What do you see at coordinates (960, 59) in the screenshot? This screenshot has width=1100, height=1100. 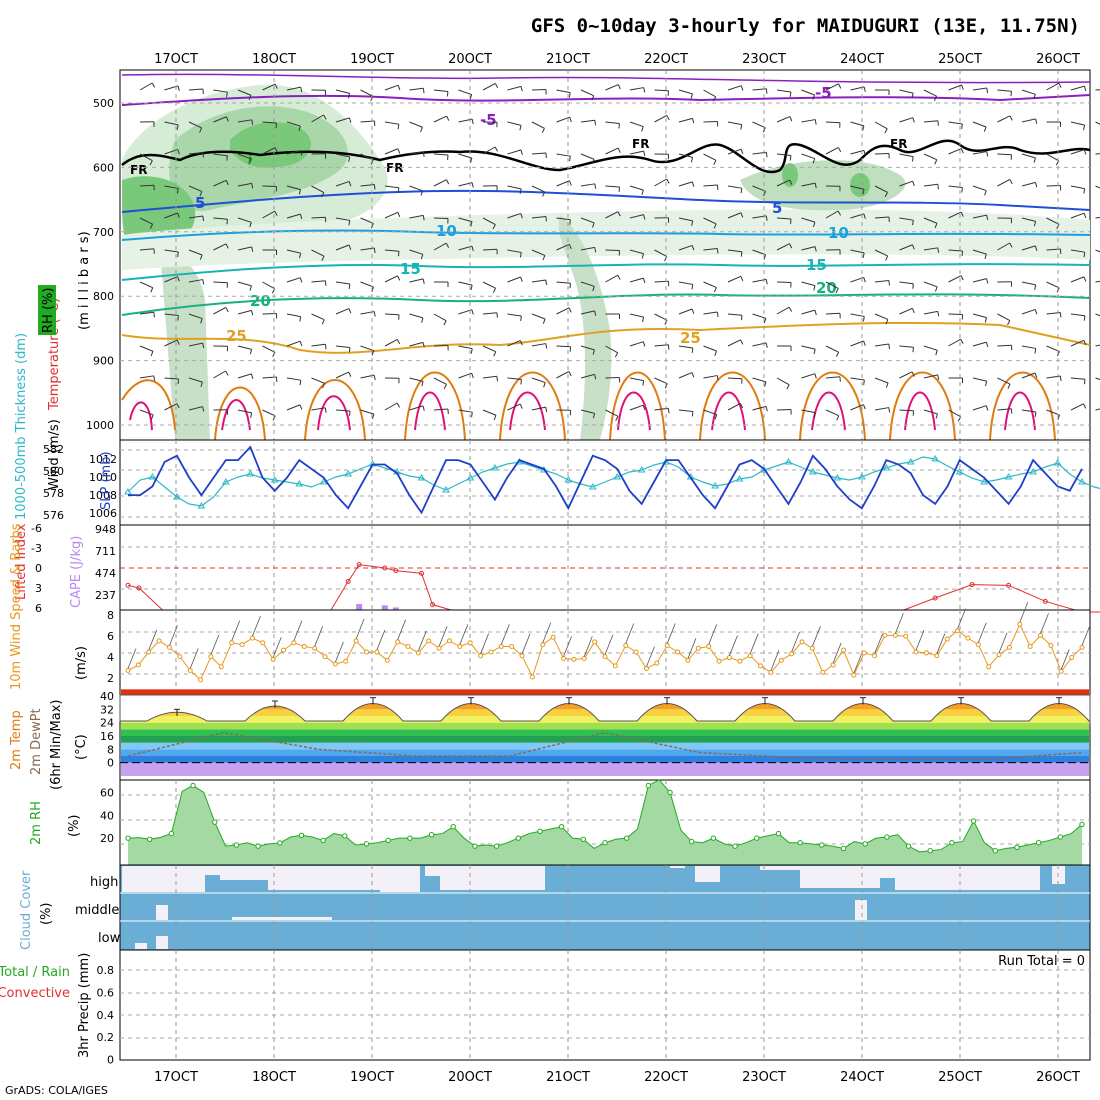 I see `top-date-label: 25OCT` at bounding box center [960, 59].